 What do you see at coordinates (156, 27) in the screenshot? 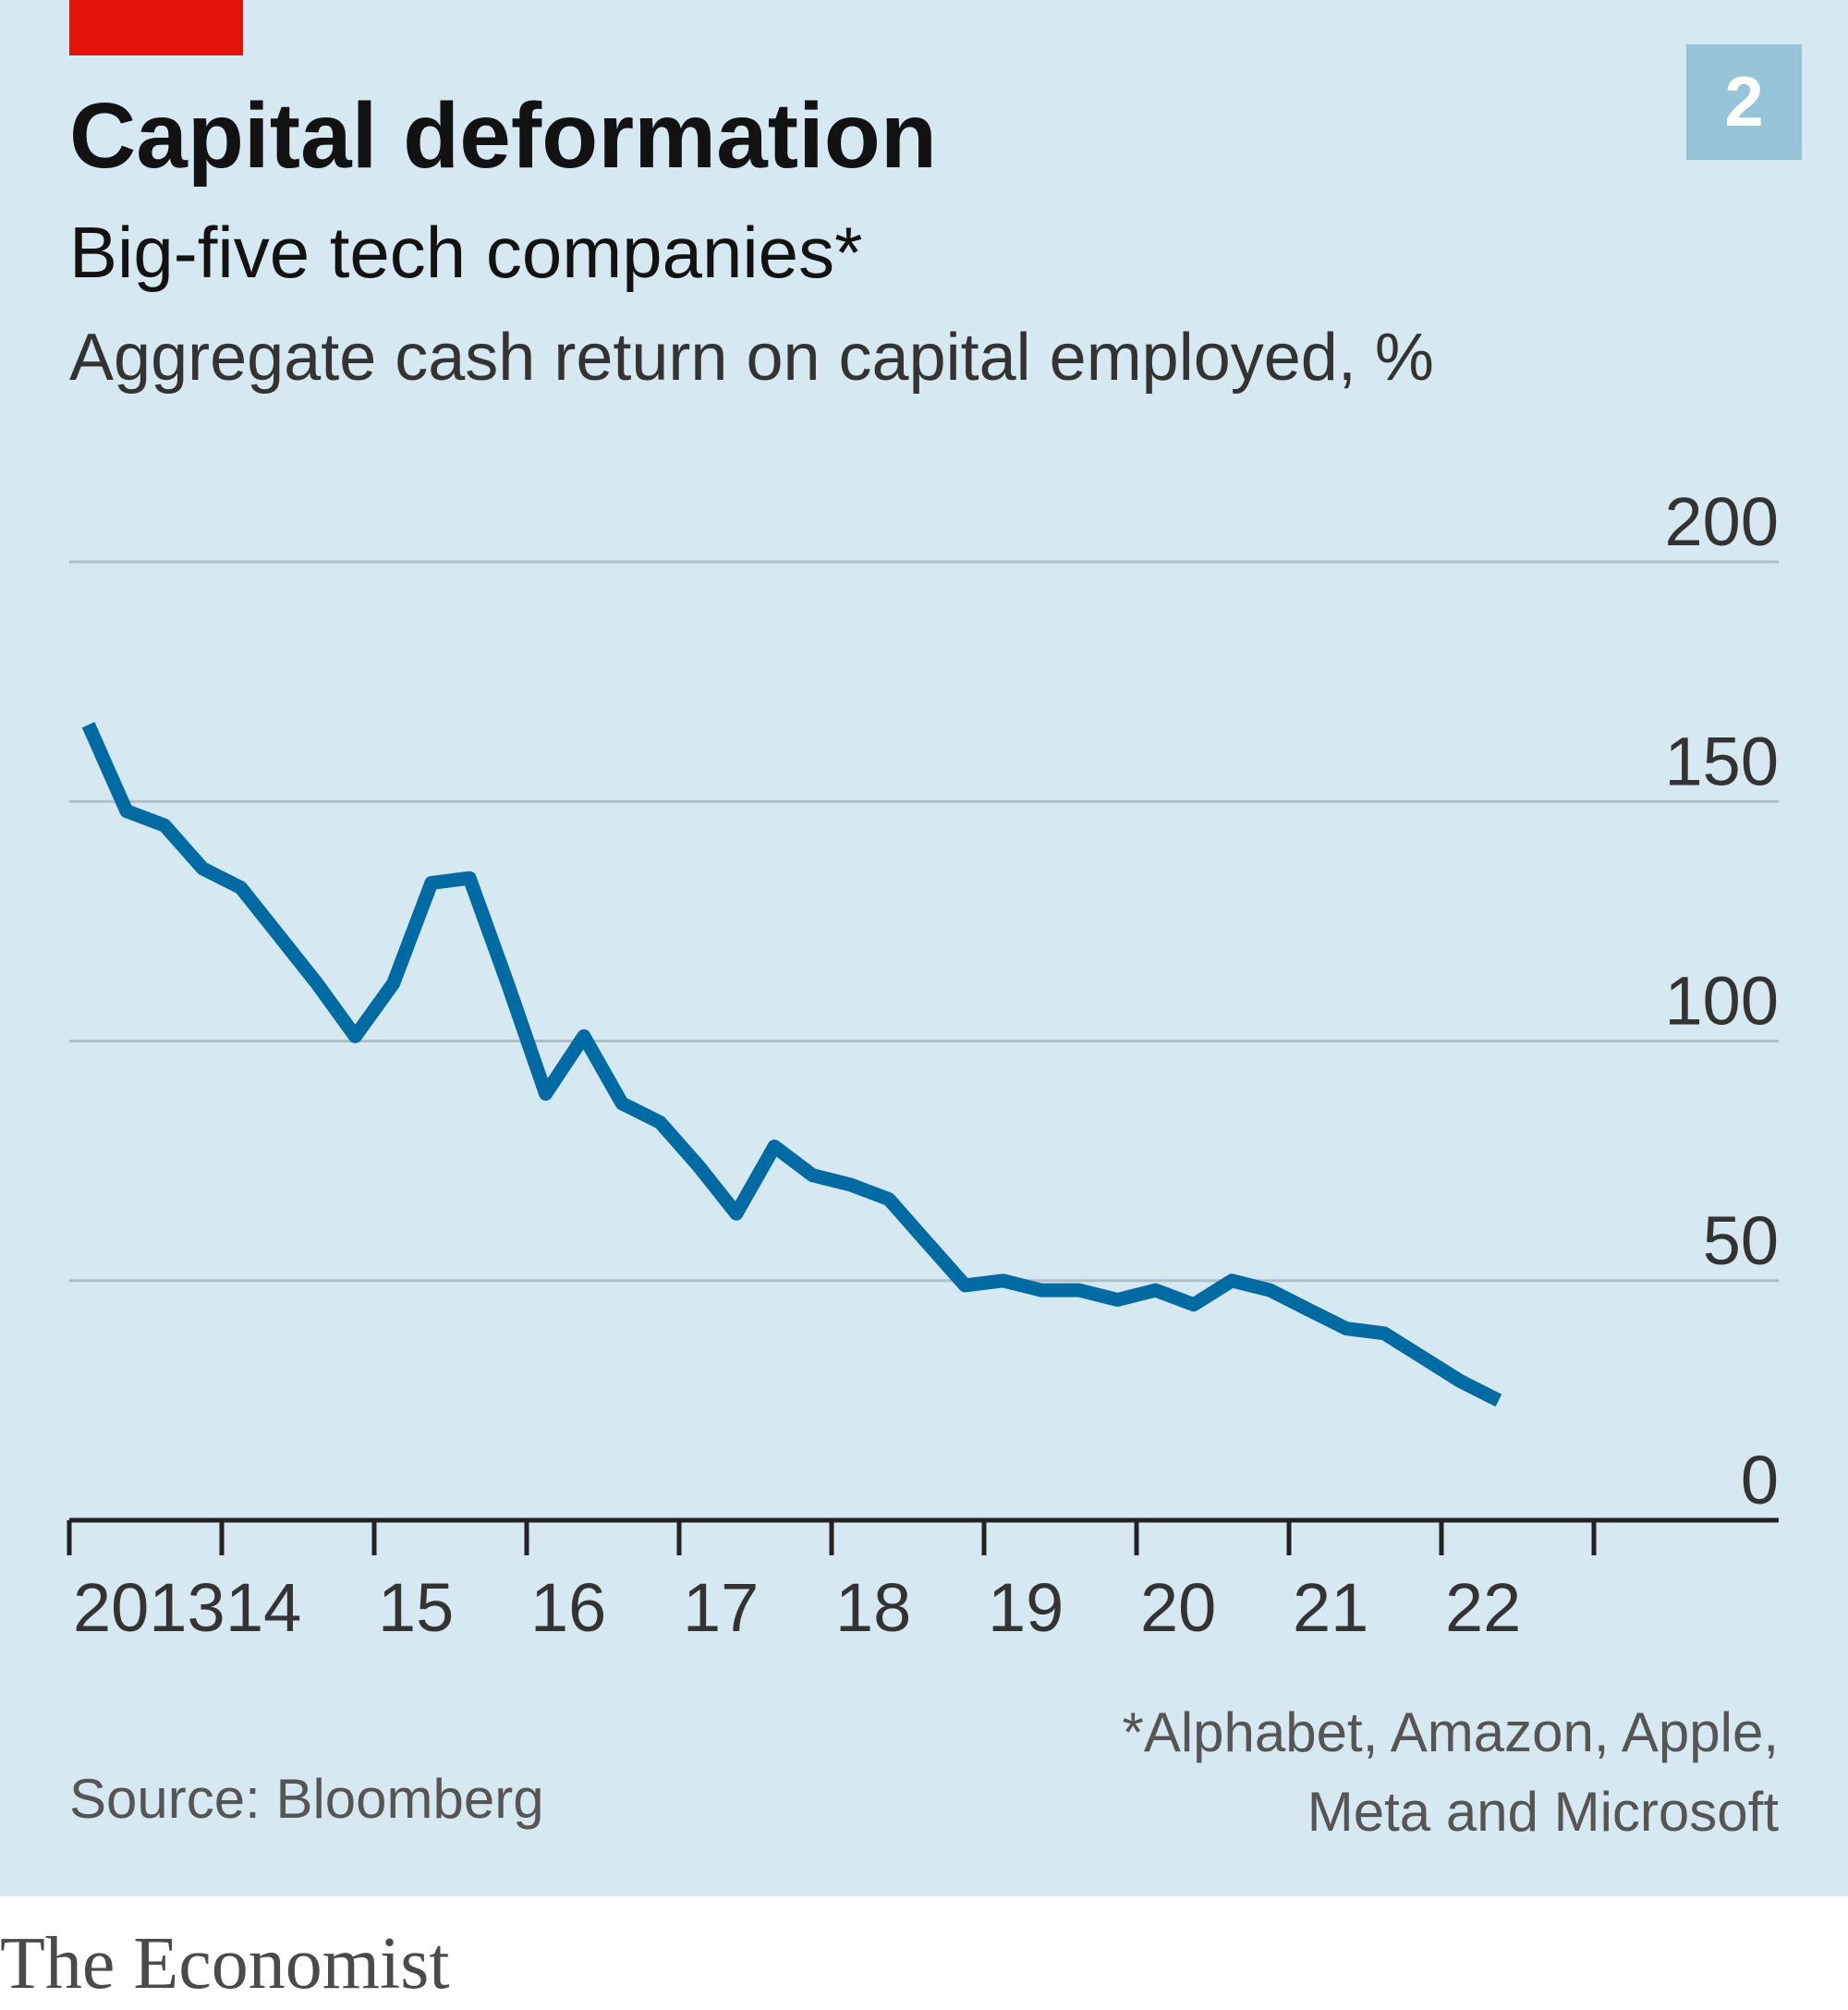
I see `red-tag-marker` at bounding box center [156, 27].